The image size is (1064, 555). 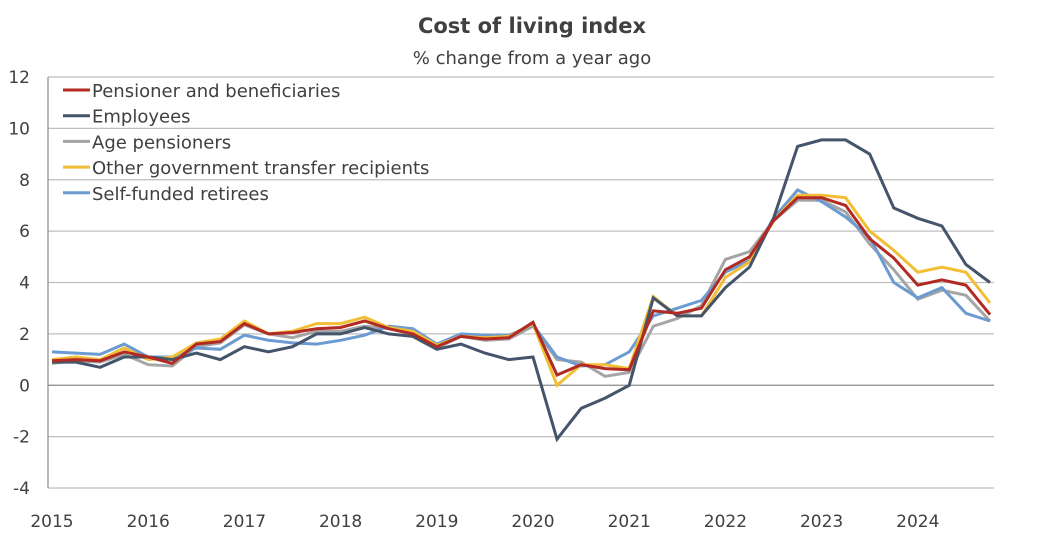 What do you see at coordinates (180, 194) in the screenshot?
I see `legend-label: Self-funded retirees` at bounding box center [180, 194].